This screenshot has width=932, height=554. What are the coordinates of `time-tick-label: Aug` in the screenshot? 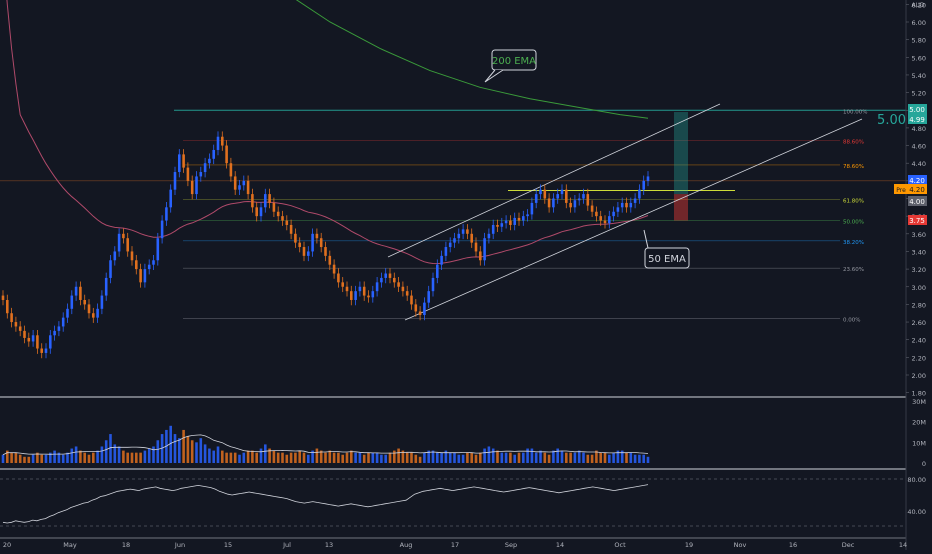 It's located at (406, 545).